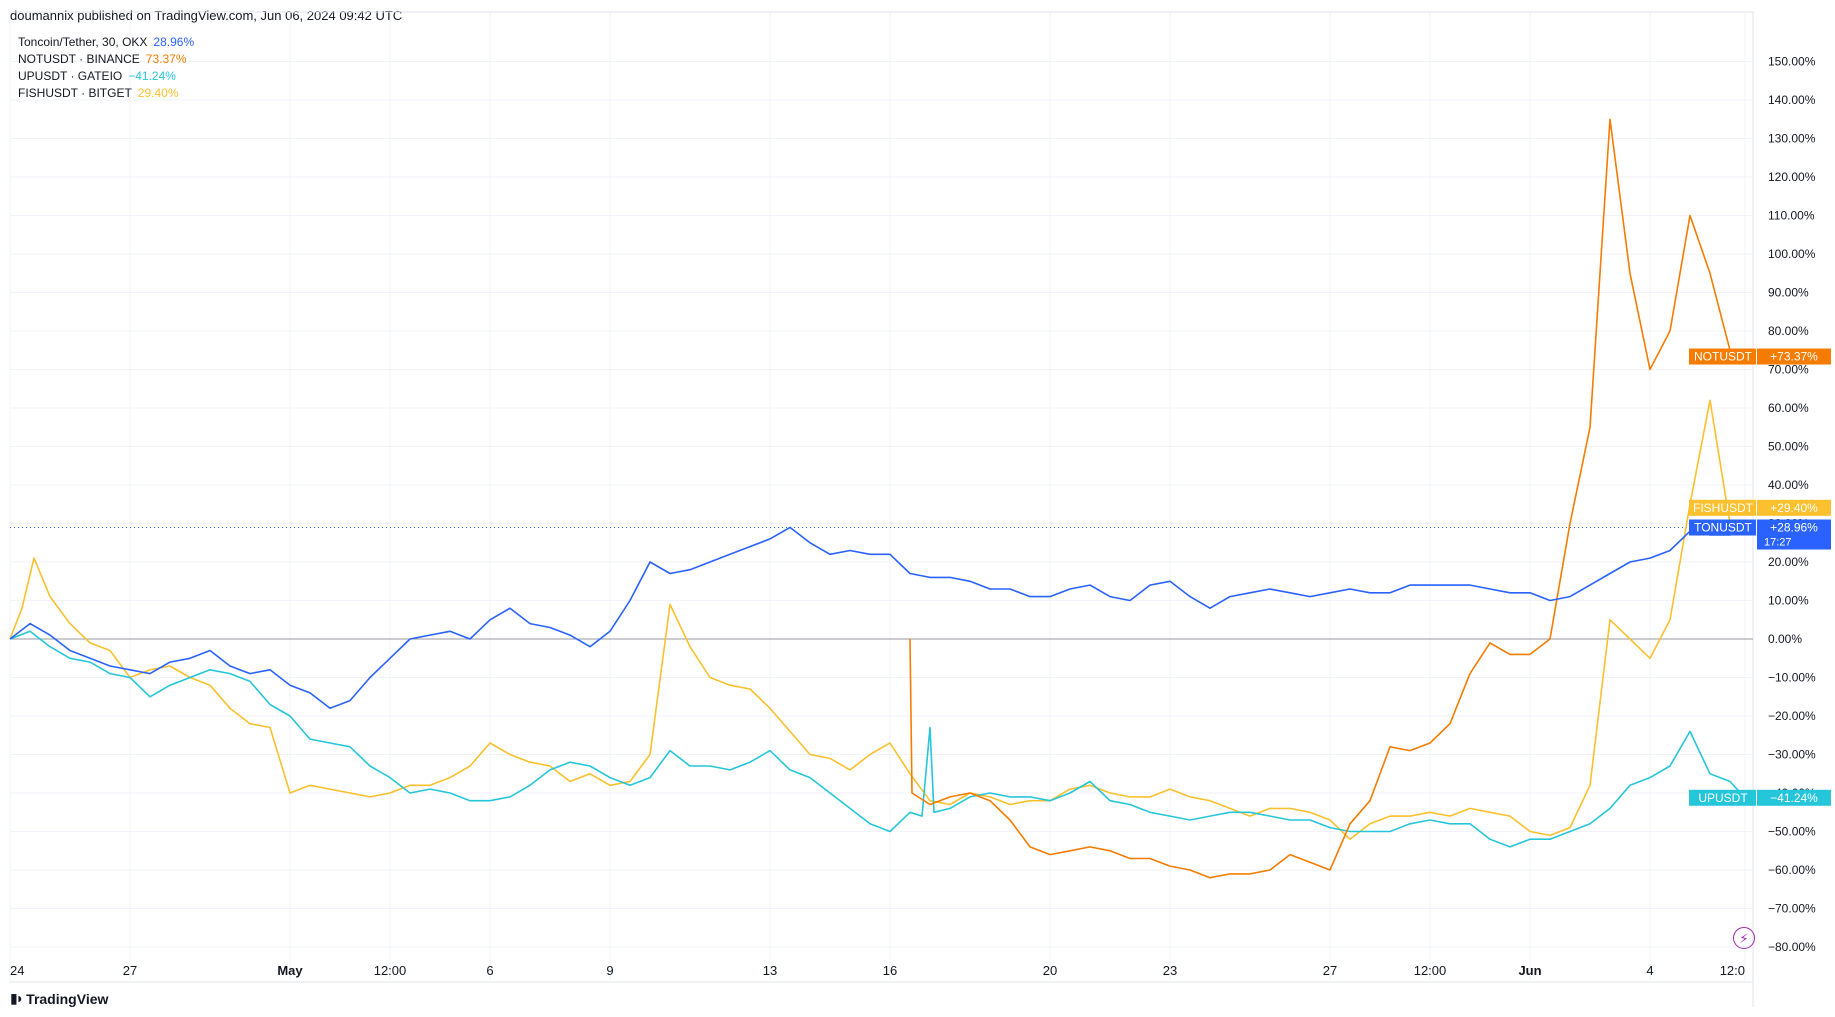  I want to click on legend-item-fish: FISHUSDT · BITGET 29.40%, so click(106, 93).